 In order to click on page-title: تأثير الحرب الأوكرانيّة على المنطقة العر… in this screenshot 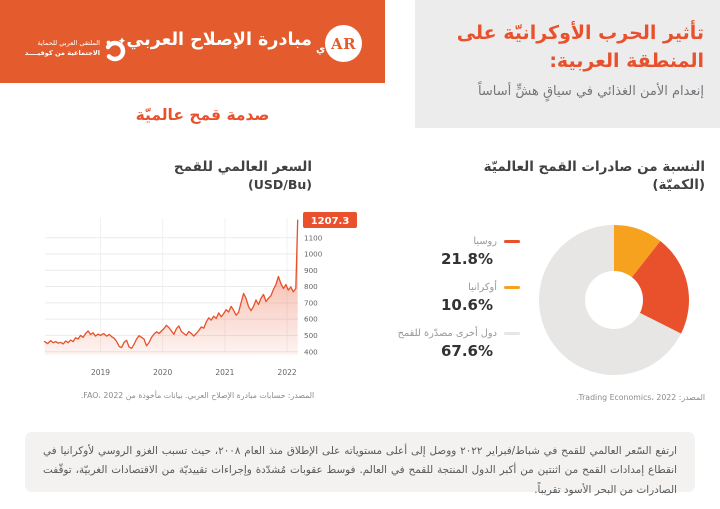, I will do `click(564, 47)`.